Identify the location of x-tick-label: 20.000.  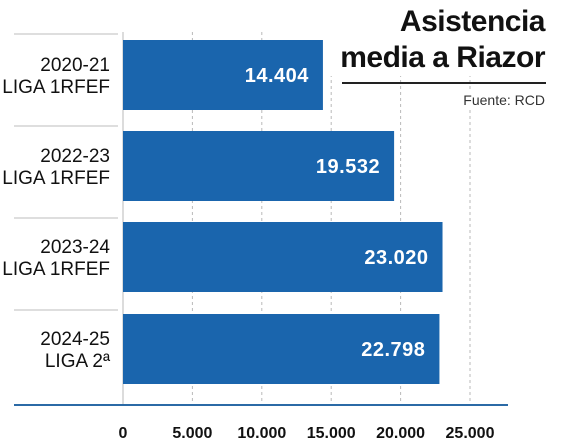
(400, 432).